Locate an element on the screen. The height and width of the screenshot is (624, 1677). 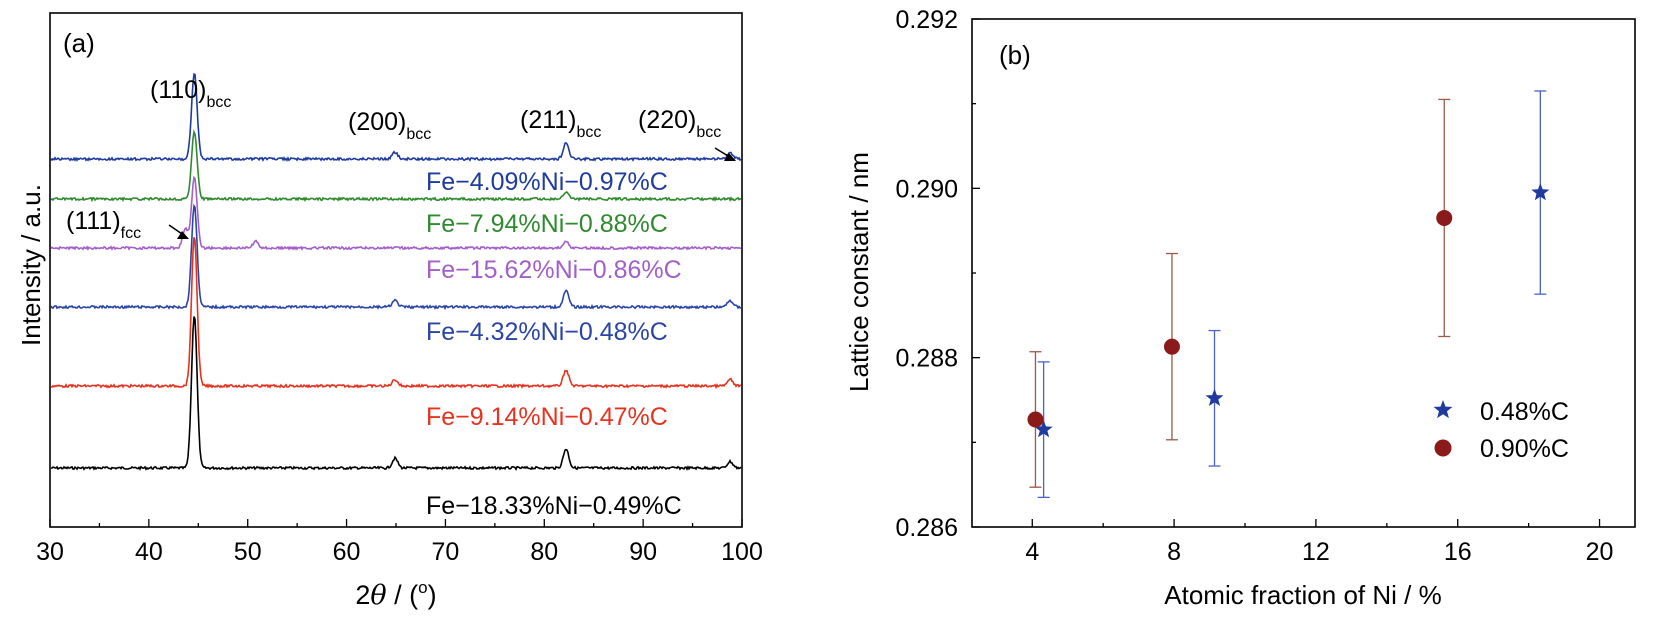
panel-a-x-tick-label: 60 is located at coordinates (347, 552).